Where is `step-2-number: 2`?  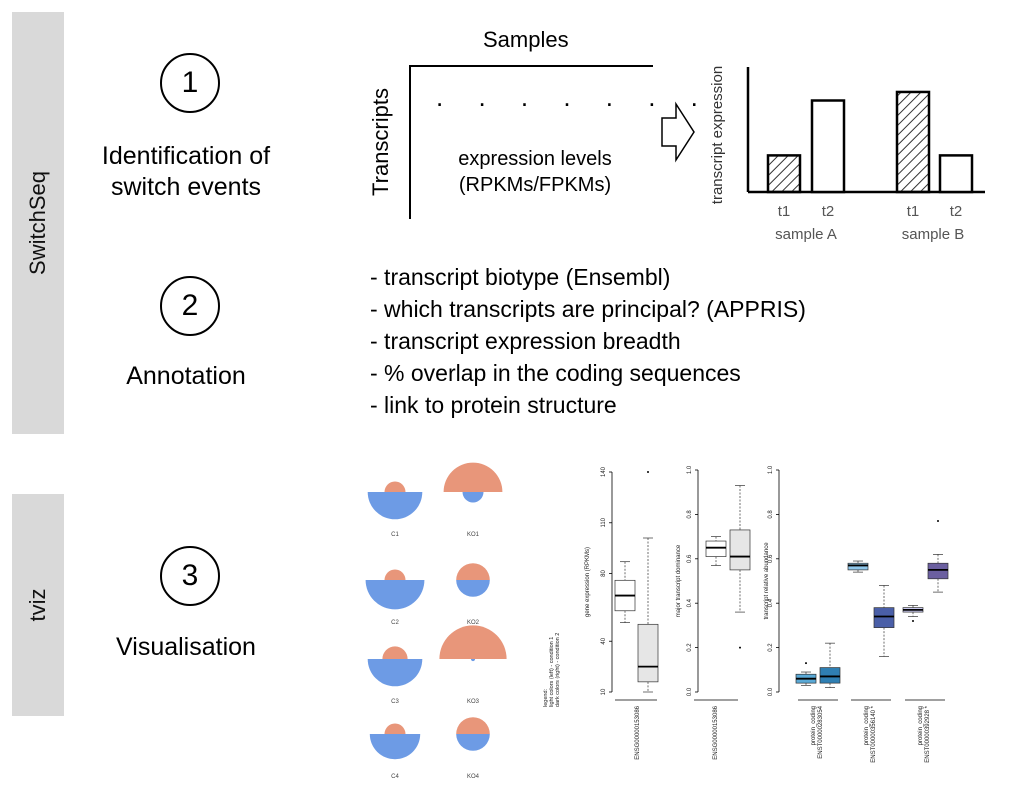
step-2-number: 2 is located at coordinates (190, 306).